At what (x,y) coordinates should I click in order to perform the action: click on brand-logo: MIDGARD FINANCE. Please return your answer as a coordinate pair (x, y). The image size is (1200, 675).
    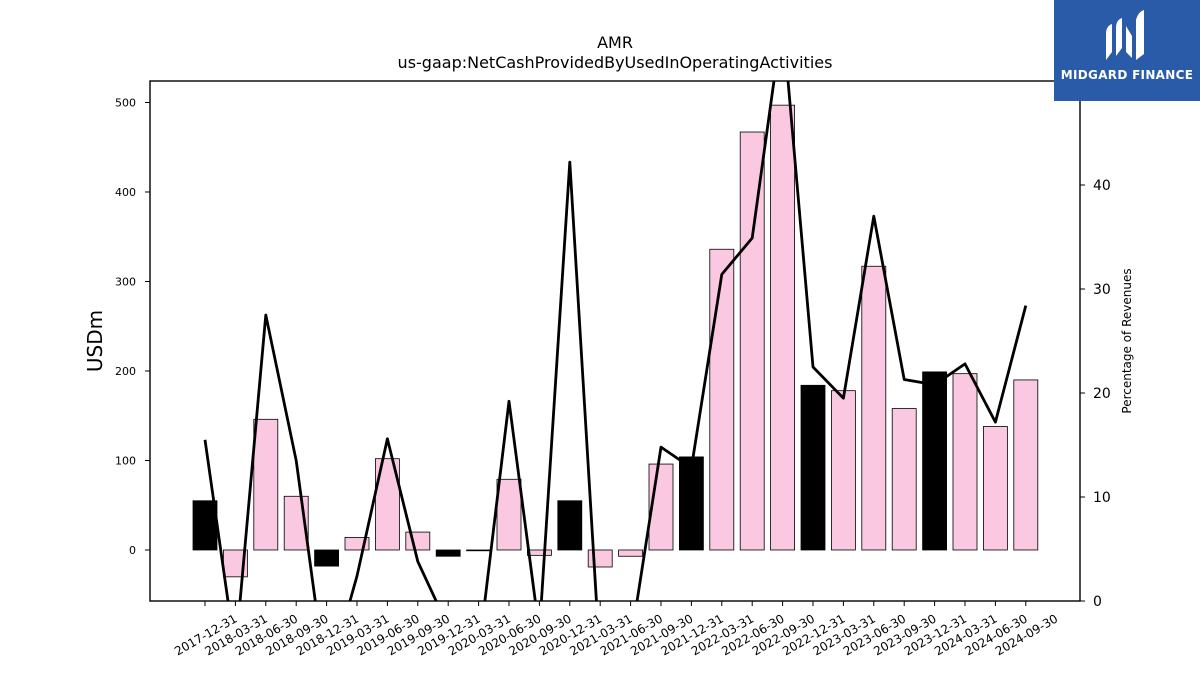
    Looking at the image, I should click on (1127, 50).